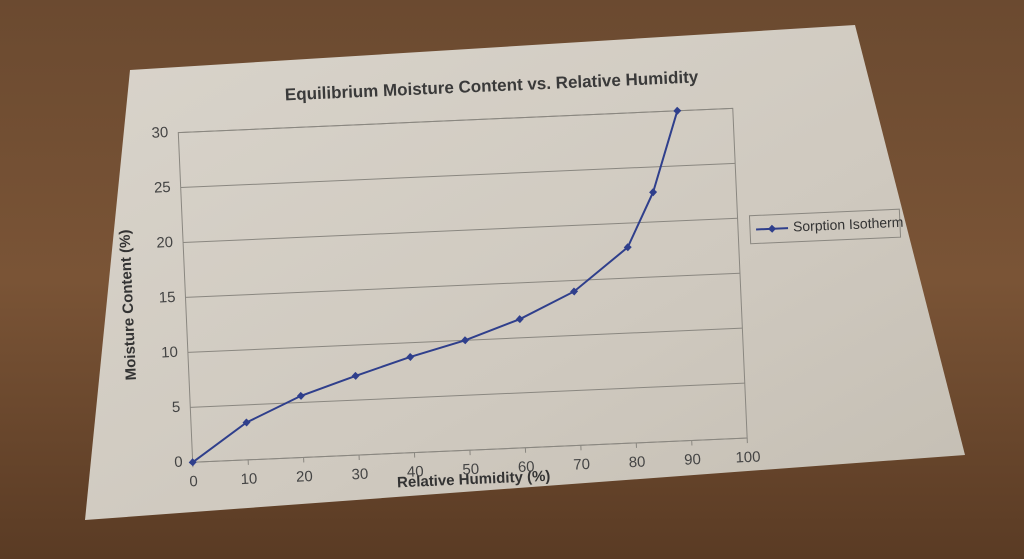  I want to click on x-tick-label: 60, so click(526, 467).